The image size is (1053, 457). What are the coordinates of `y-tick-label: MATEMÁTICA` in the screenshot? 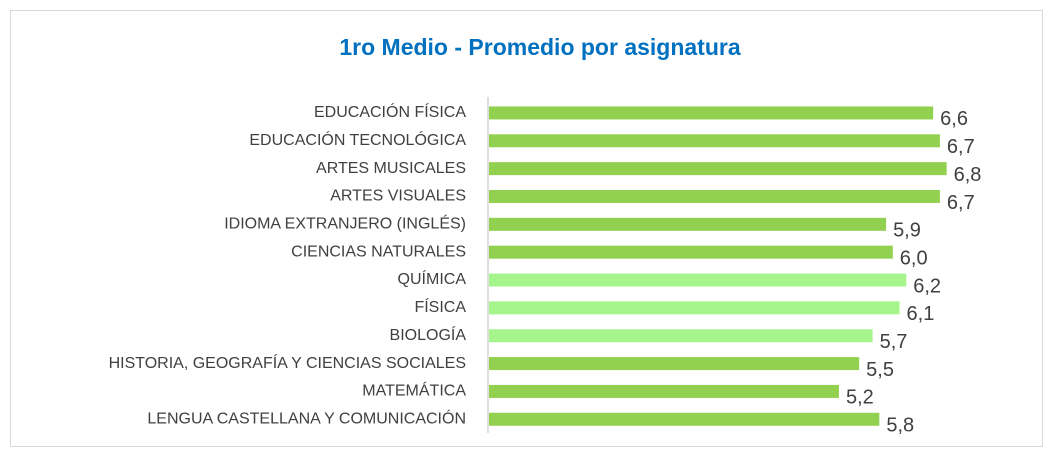 It's located at (414, 390).